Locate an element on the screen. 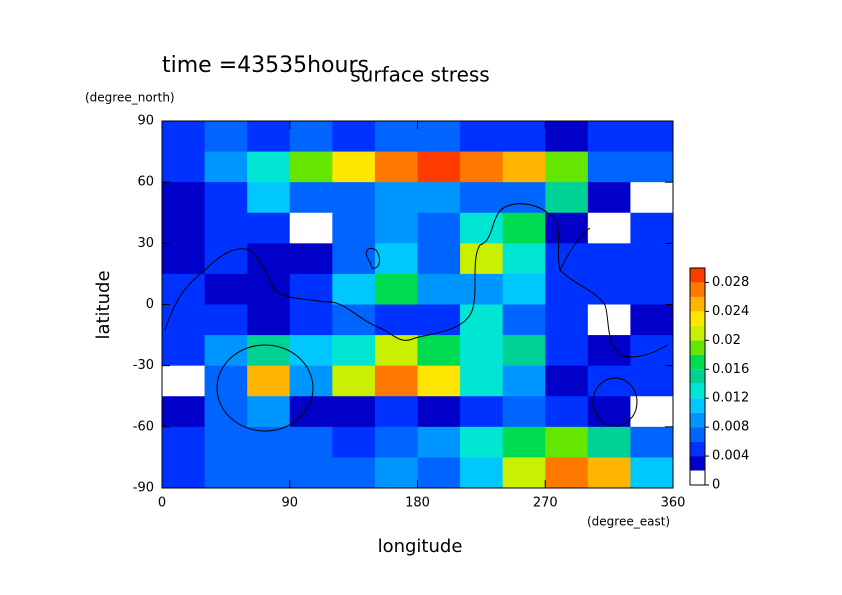 Image resolution: width=842 pixels, height=595 pixels. coastline is located at coordinates (372, 258).